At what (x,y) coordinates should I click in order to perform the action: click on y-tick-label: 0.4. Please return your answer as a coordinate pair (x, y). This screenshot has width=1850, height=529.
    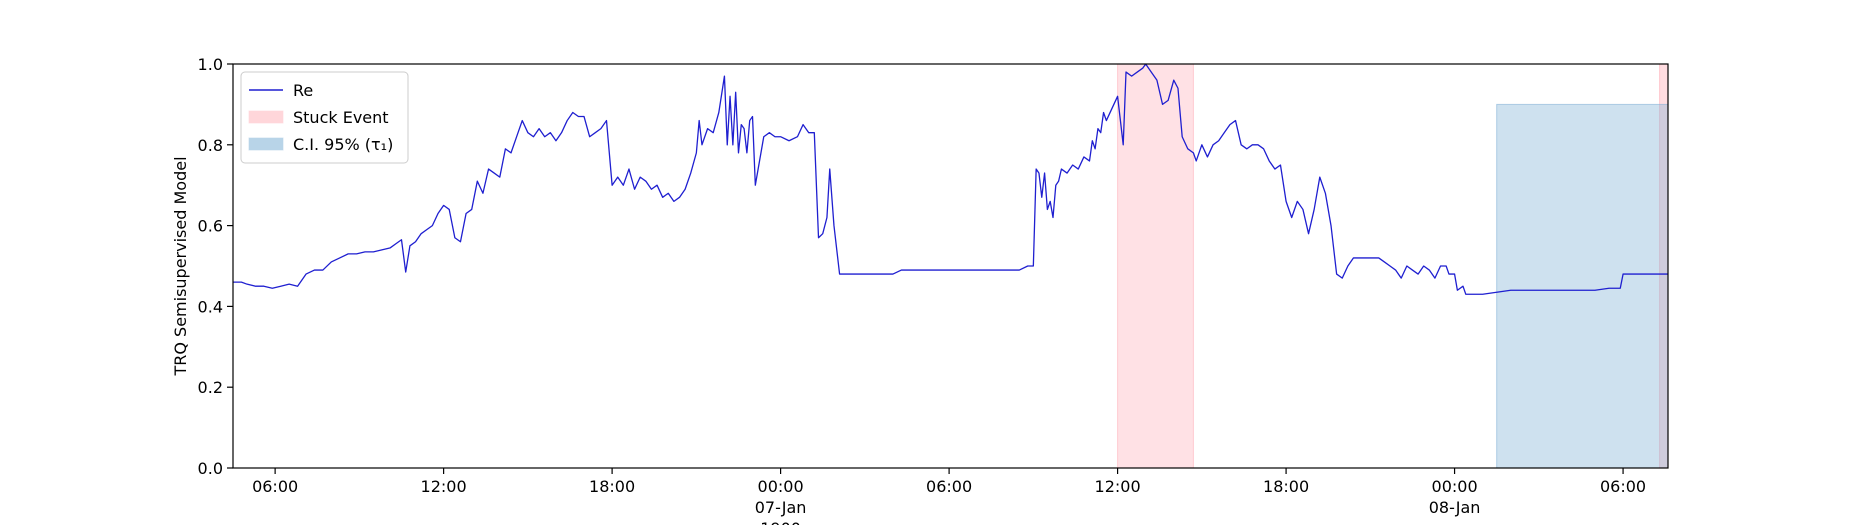
    Looking at the image, I should click on (210, 306).